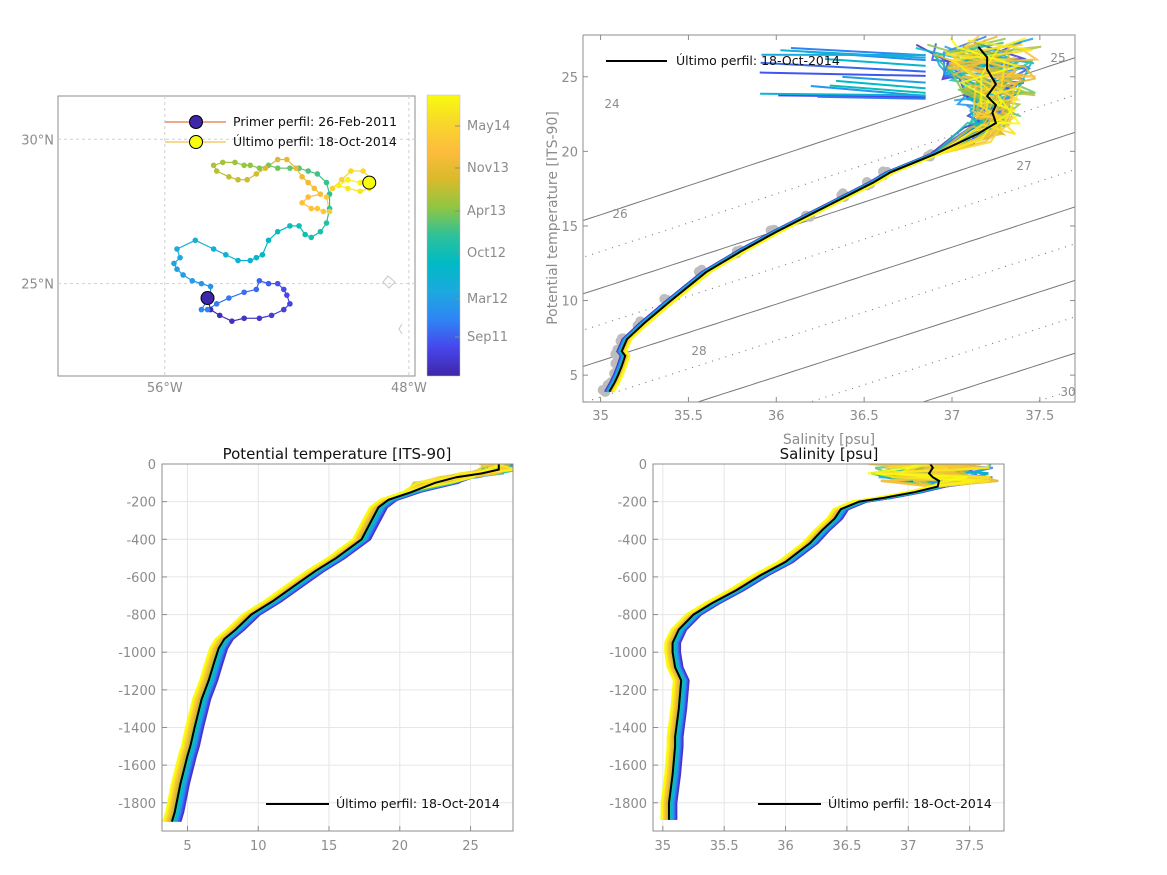  Describe the element at coordinates (969, 846) in the screenshot. I see `salinity-xtick-label: 37.5` at that location.